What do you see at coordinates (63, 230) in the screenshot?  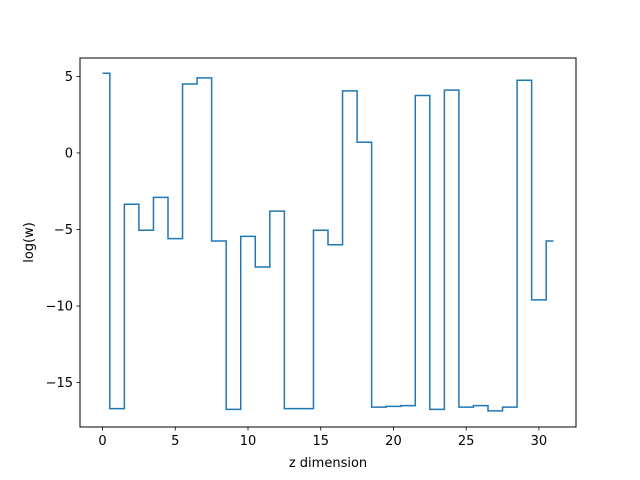 I see `y-tick-label: −5` at bounding box center [63, 230].